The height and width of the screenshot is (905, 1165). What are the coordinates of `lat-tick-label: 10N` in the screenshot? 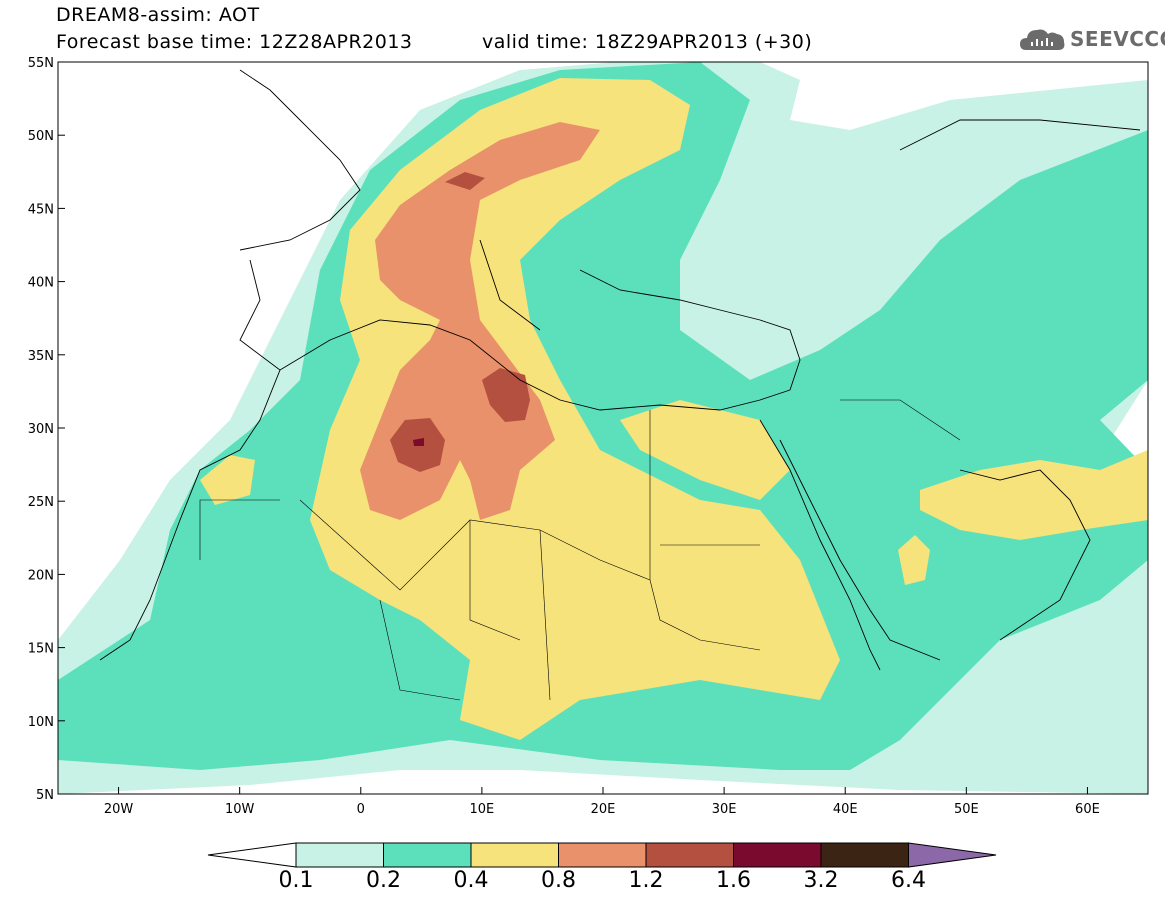 It's located at (41, 722).